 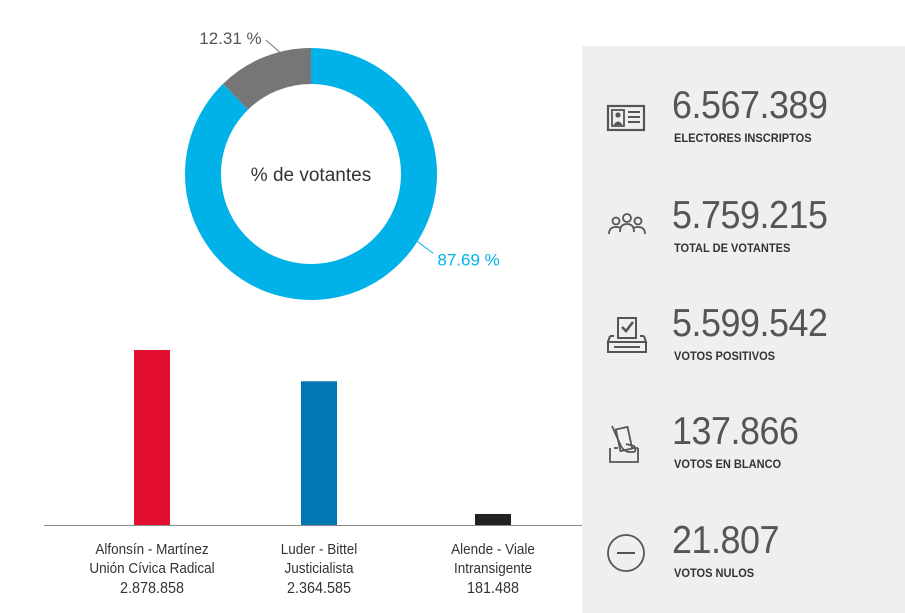 What do you see at coordinates (230, 38) in the screenshot?
I see `slice-label: 12.31 %` at bounding box center [230, 38].